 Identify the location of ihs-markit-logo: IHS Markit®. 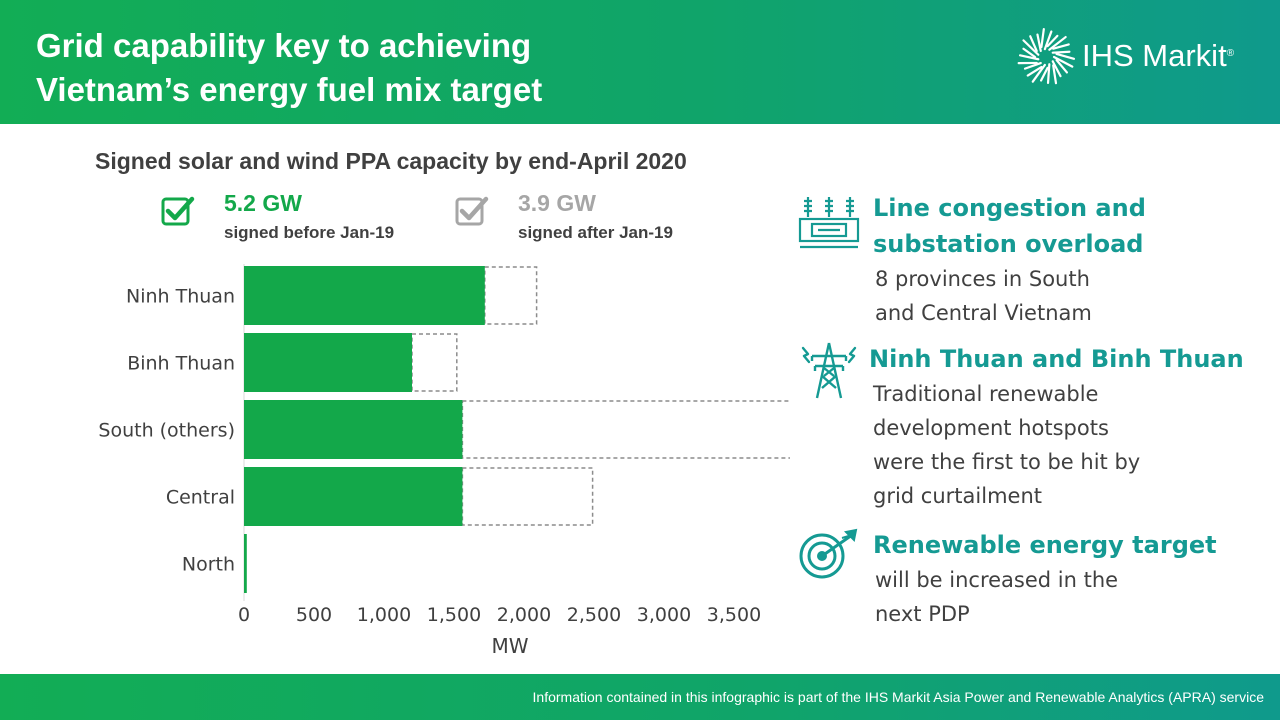
(1134, 57).